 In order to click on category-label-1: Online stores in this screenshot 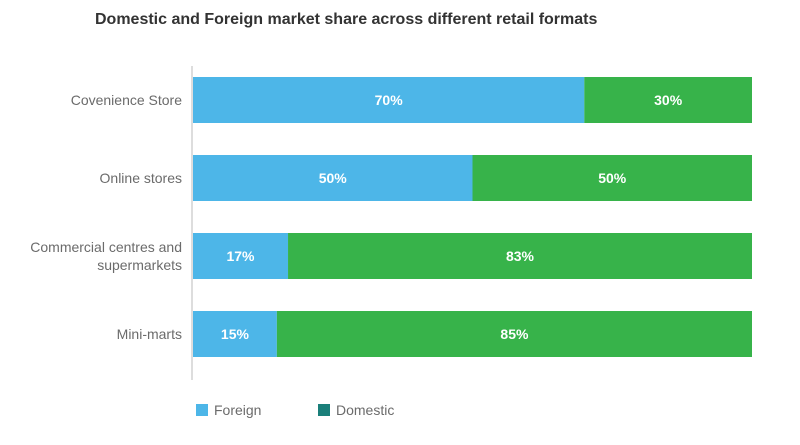, I will do `click(141, 178)`.